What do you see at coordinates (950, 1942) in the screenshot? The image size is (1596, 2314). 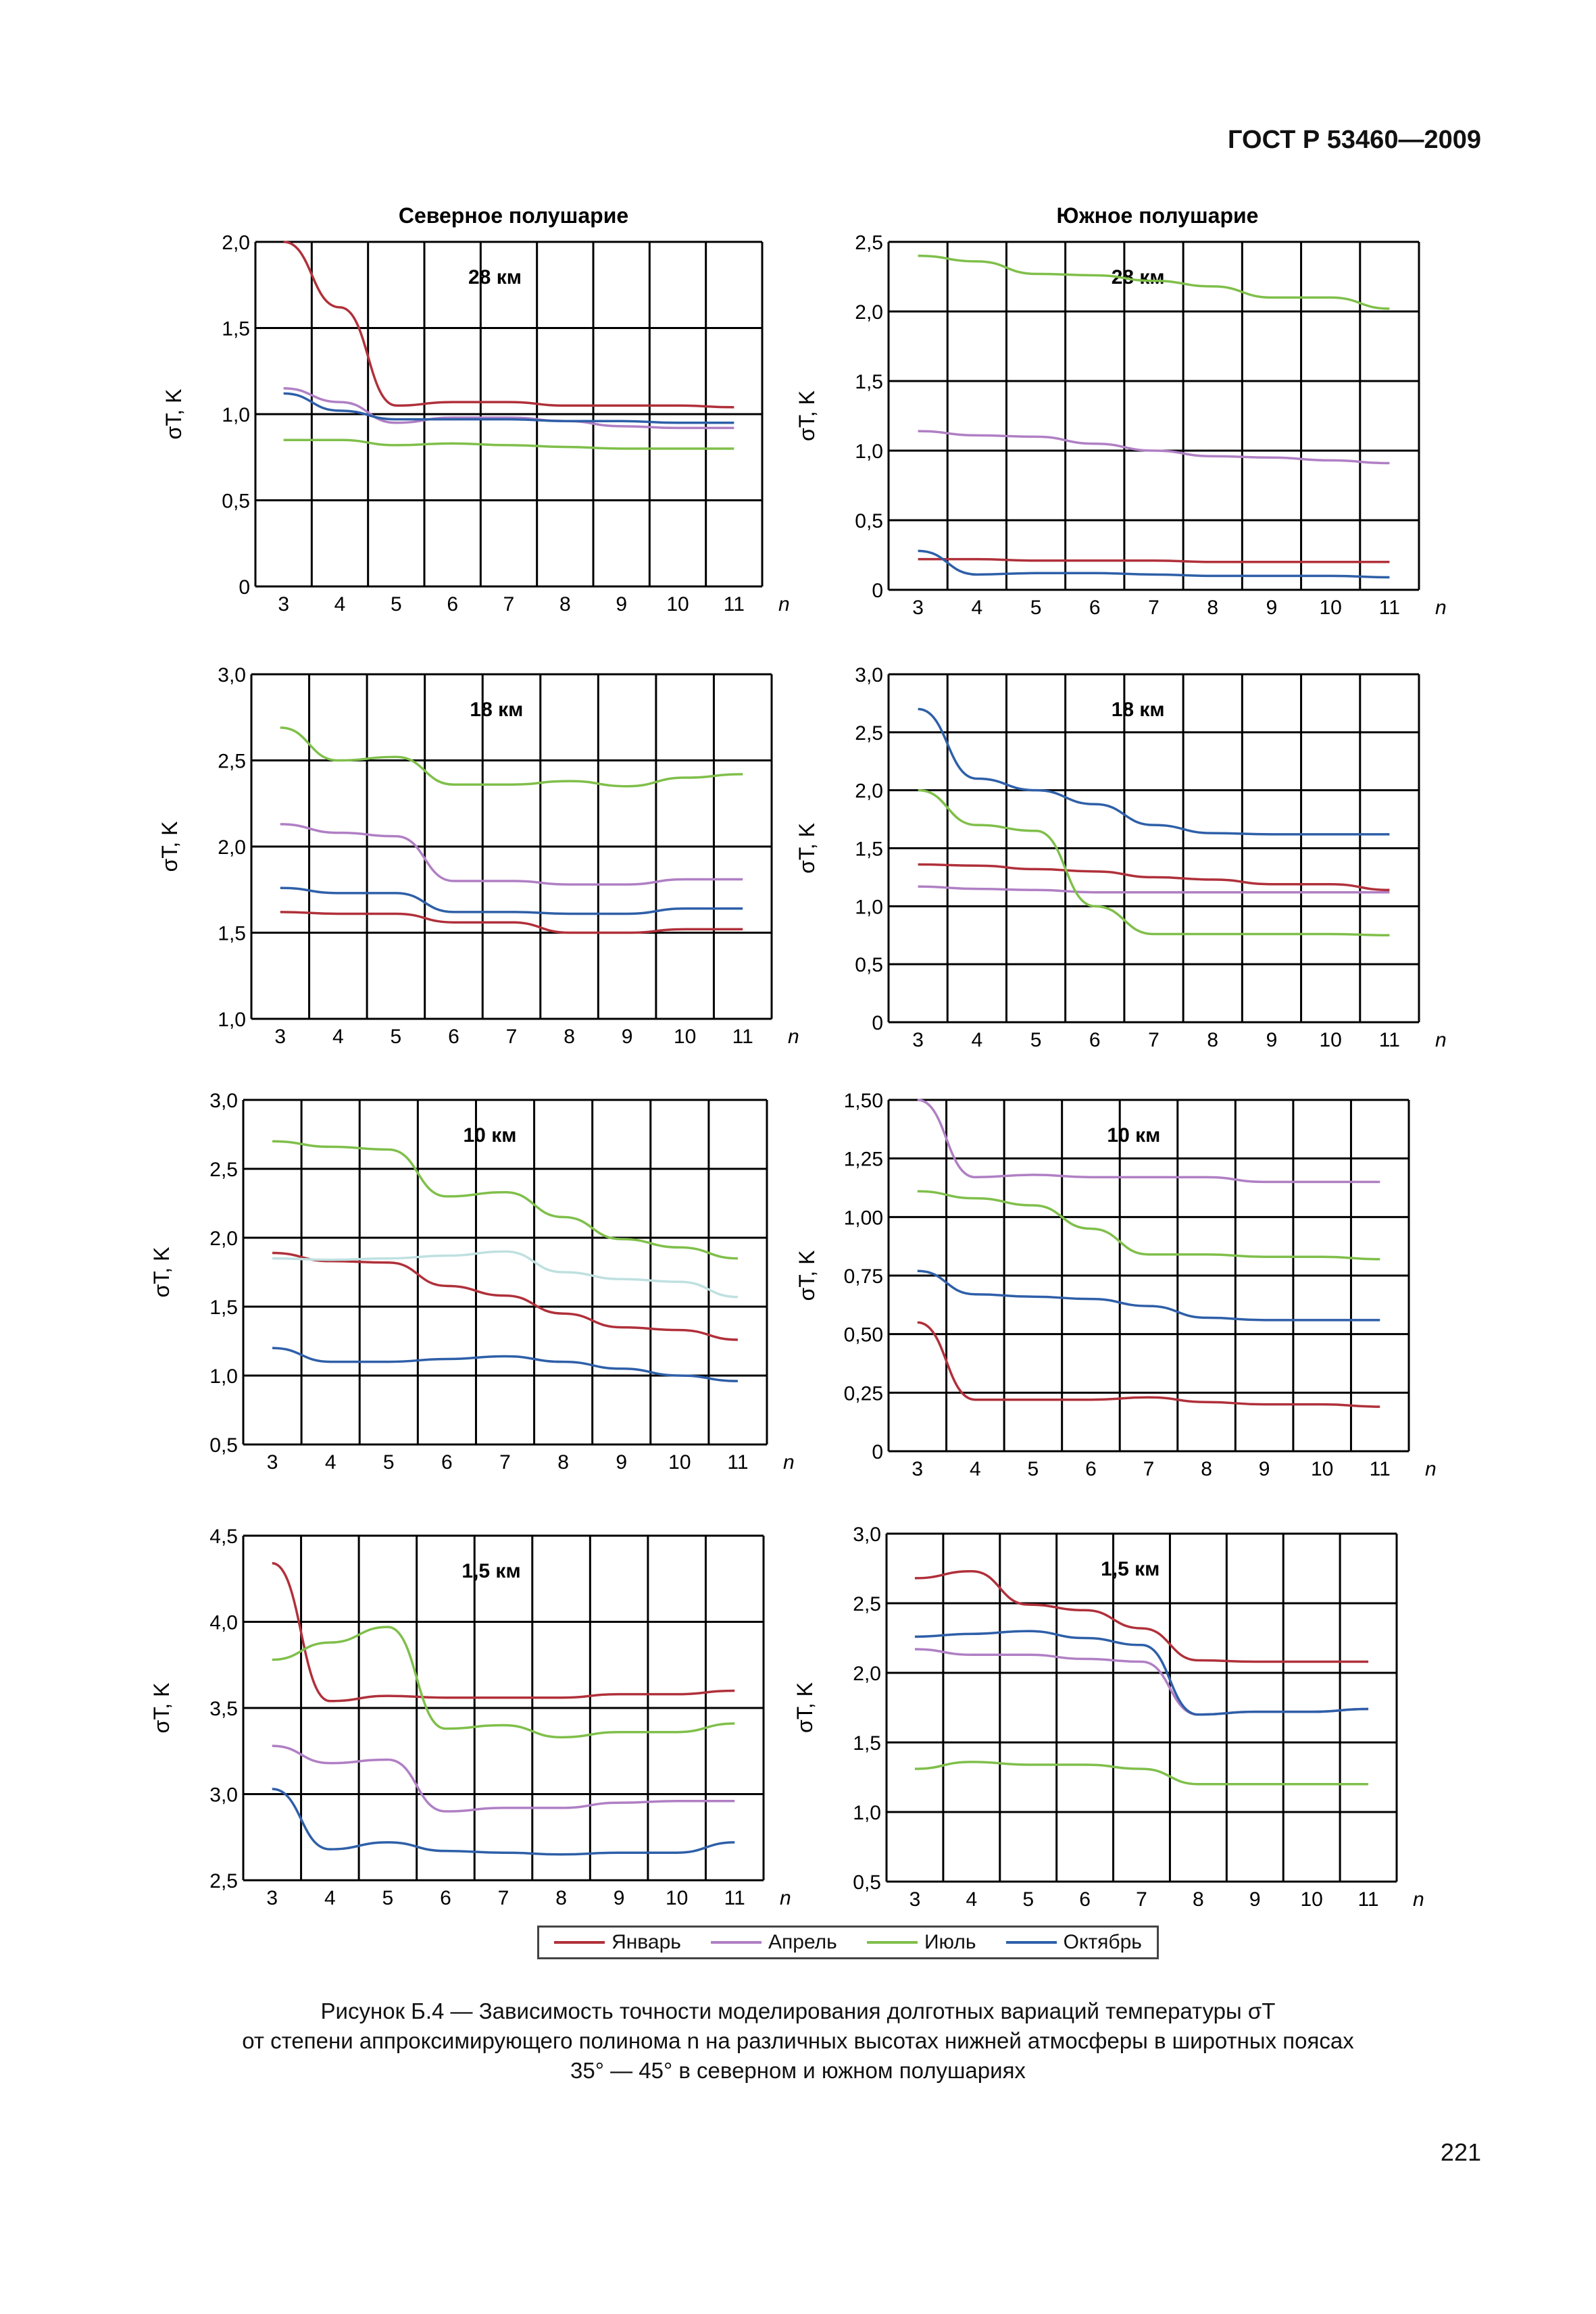 I see `legend-label-july: Июль` at bounding box center [950, 1942].